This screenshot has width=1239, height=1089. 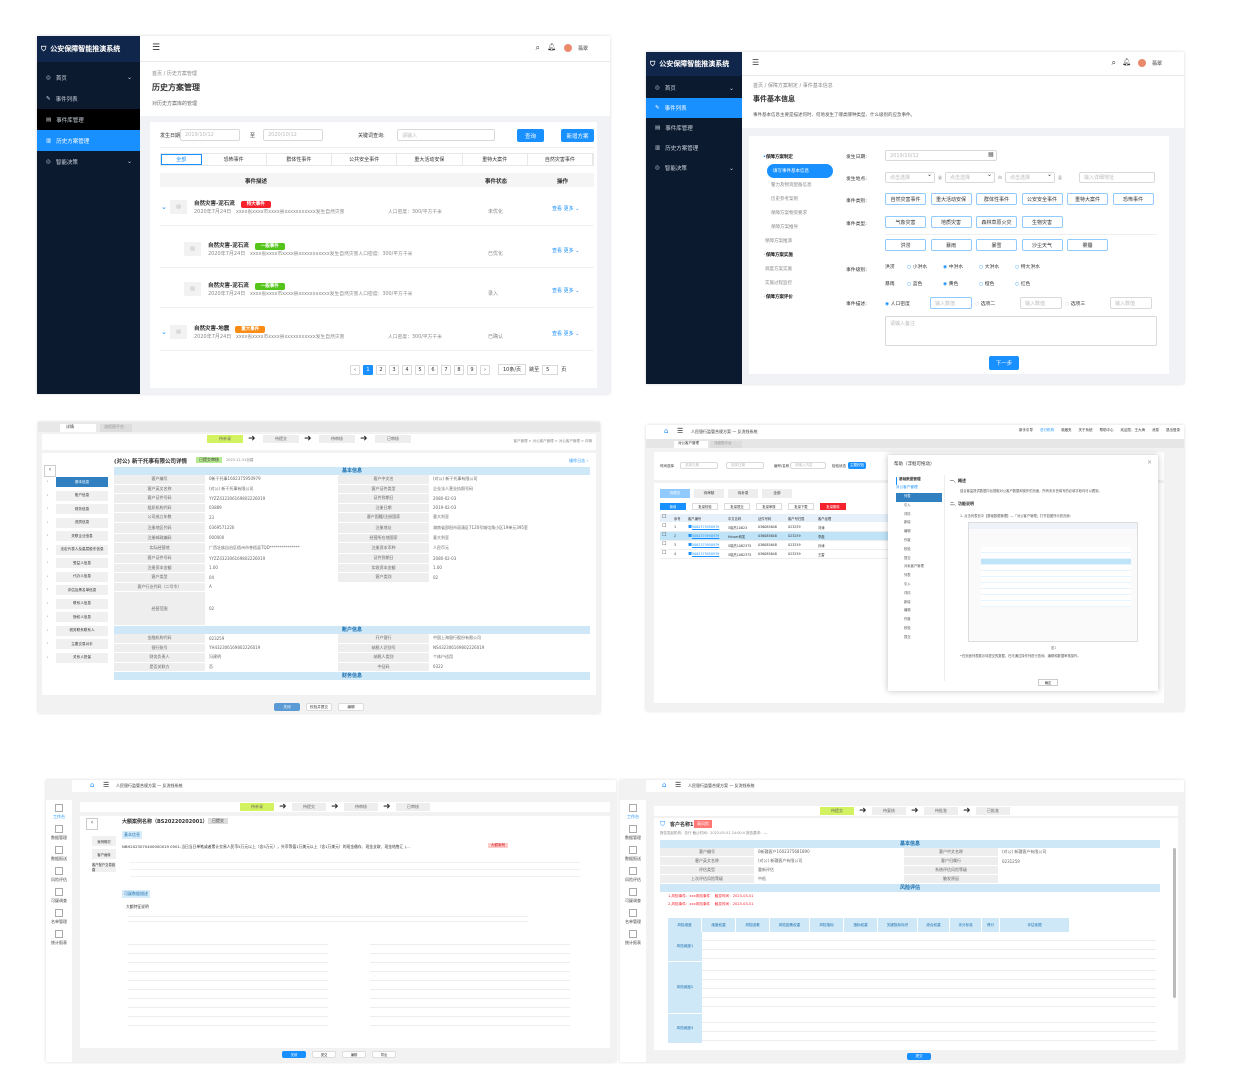 What do you see at coordinates (705, 506) in the screenshot?
I see `action-button: 批量校验` at bounding box center [705, 506].